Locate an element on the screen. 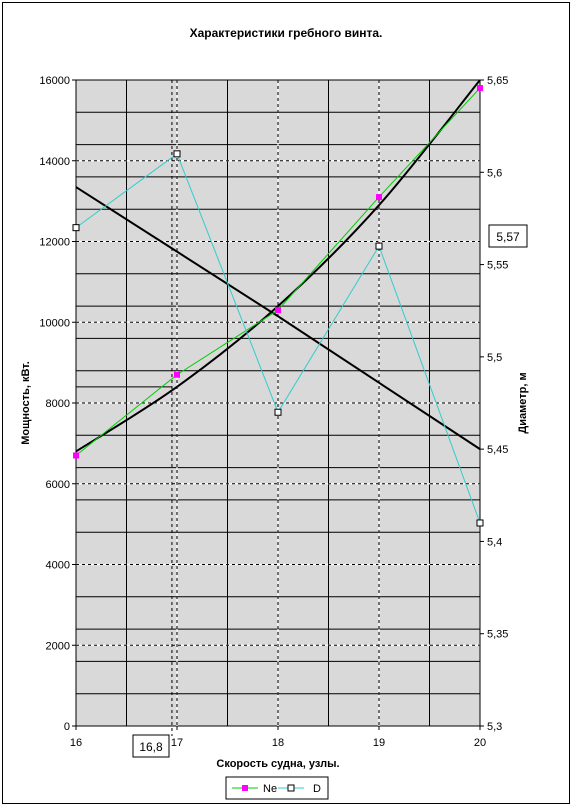  y-right-tick-label: 5,3 is located at coordinates (494, 727).